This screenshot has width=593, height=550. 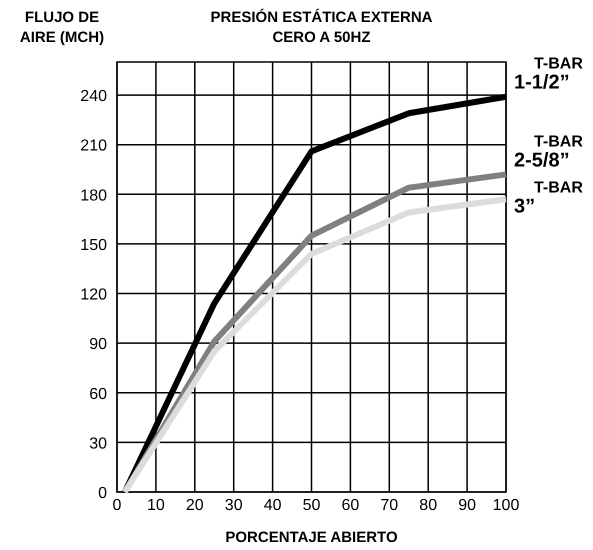 I want to click on x-tick-label: 100, so click(x=506, y=505).